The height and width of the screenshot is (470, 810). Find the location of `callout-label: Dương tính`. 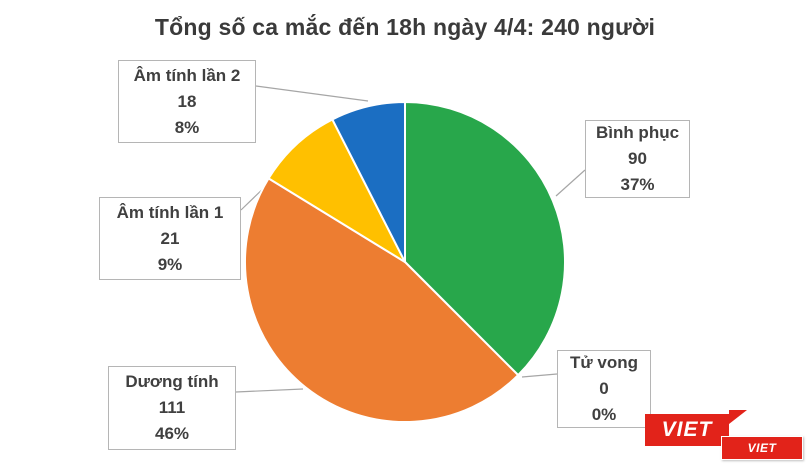

callout-label: Dương tính is located at coordinates (172, 381).